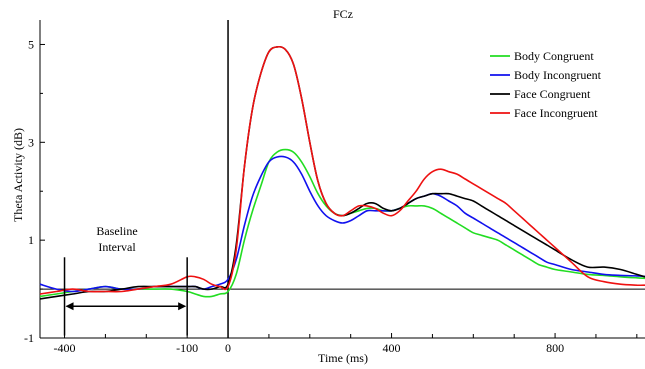  Describe the element at coordinates (69, 306) in the screenshot. I see `baseline-arrow-left` at that location.